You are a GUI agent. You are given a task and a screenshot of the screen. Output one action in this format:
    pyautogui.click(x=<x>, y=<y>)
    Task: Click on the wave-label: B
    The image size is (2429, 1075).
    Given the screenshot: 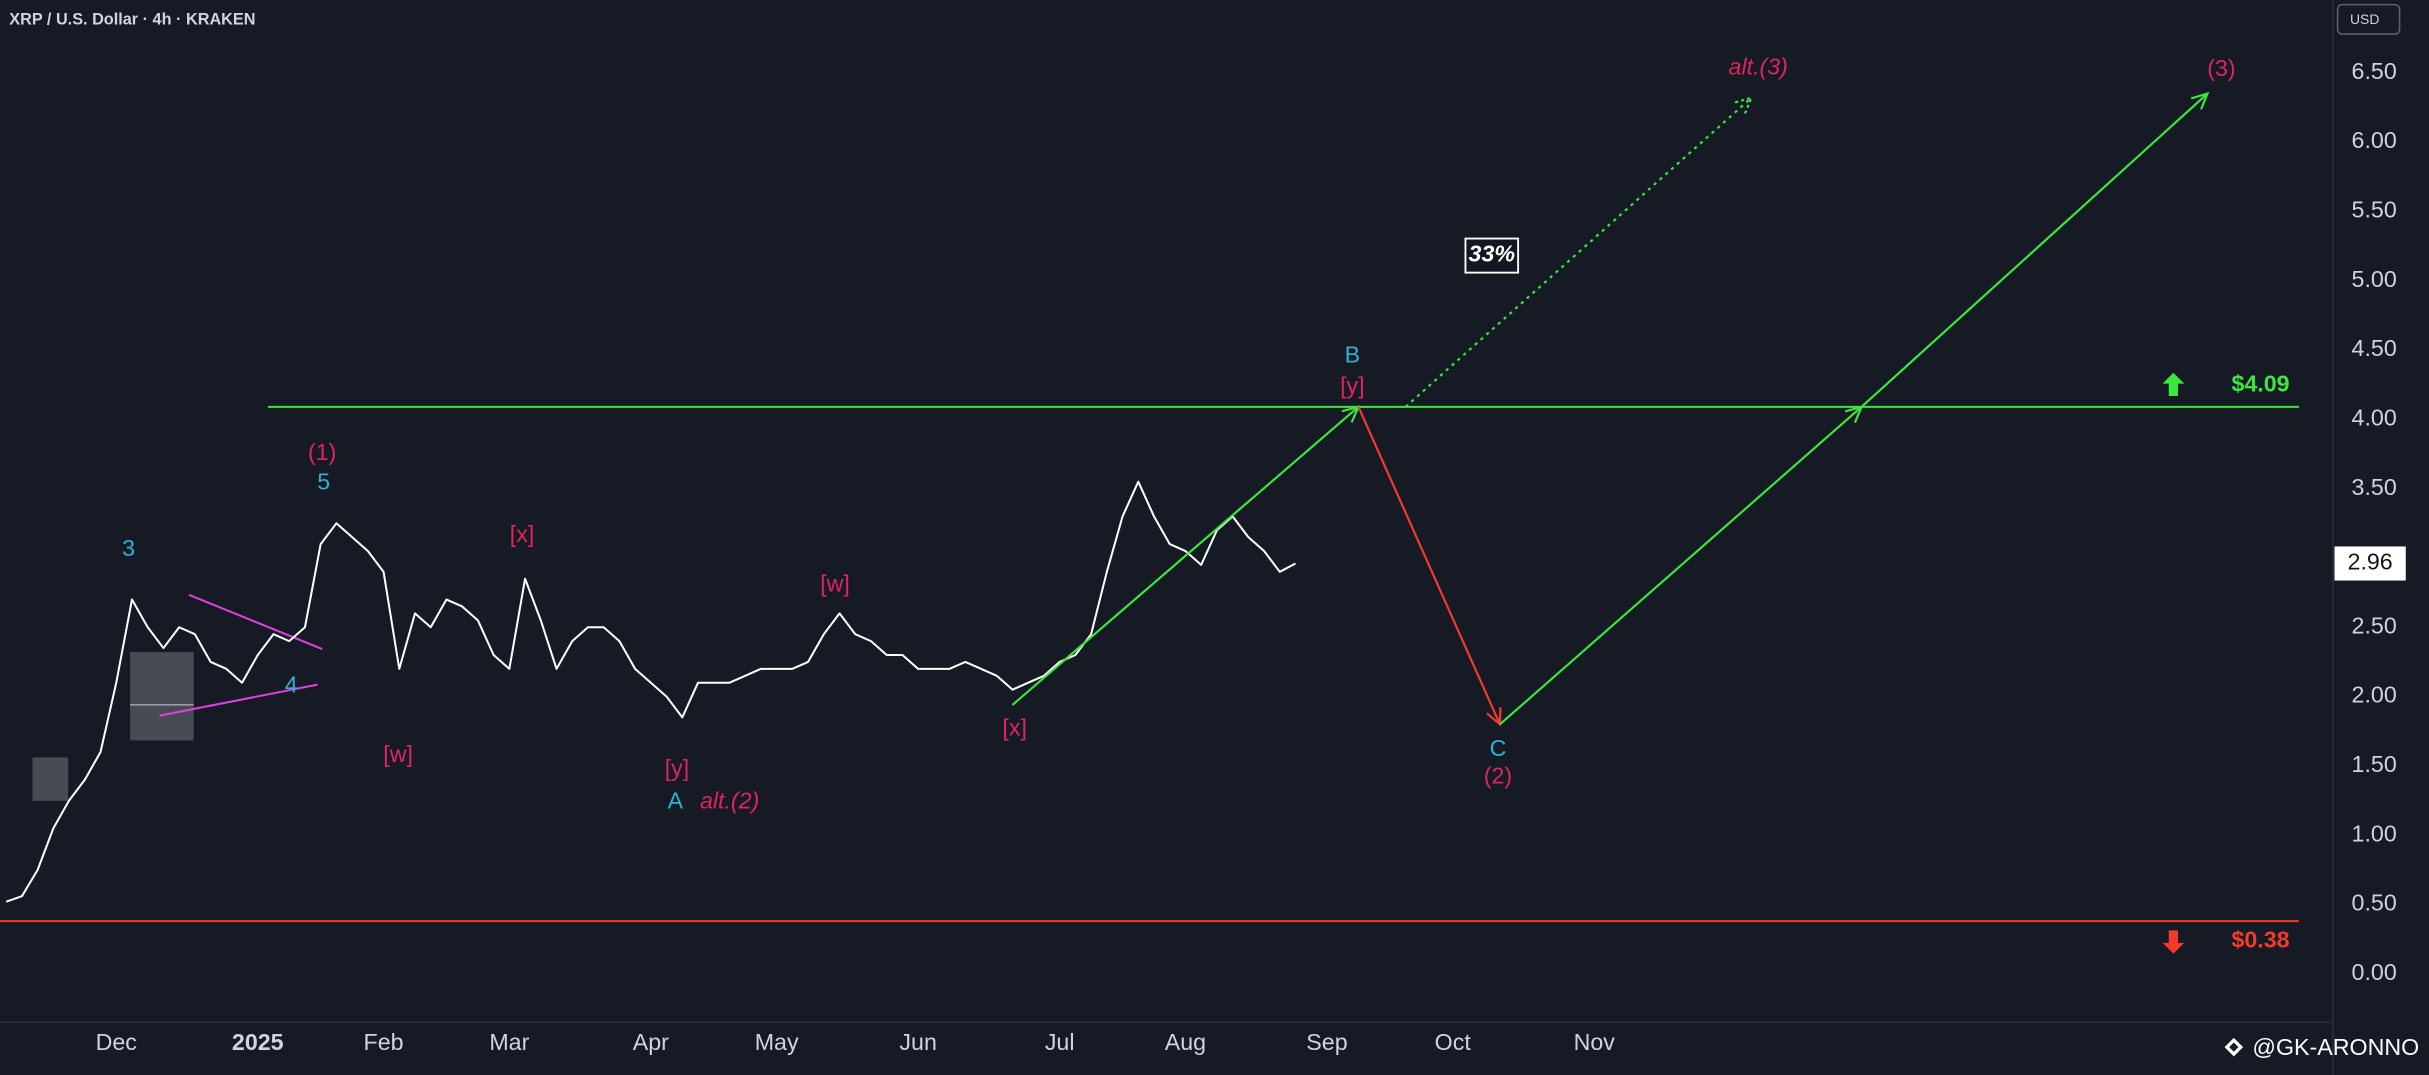 What is the action you would take?
    pyautogui.click(x=1353, y=354)
    